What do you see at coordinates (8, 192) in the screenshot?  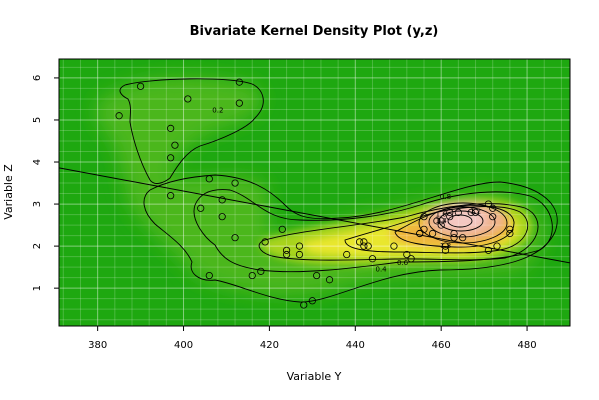 I see `y-axis-label: Variable Z` at bounding box center [8, 192].